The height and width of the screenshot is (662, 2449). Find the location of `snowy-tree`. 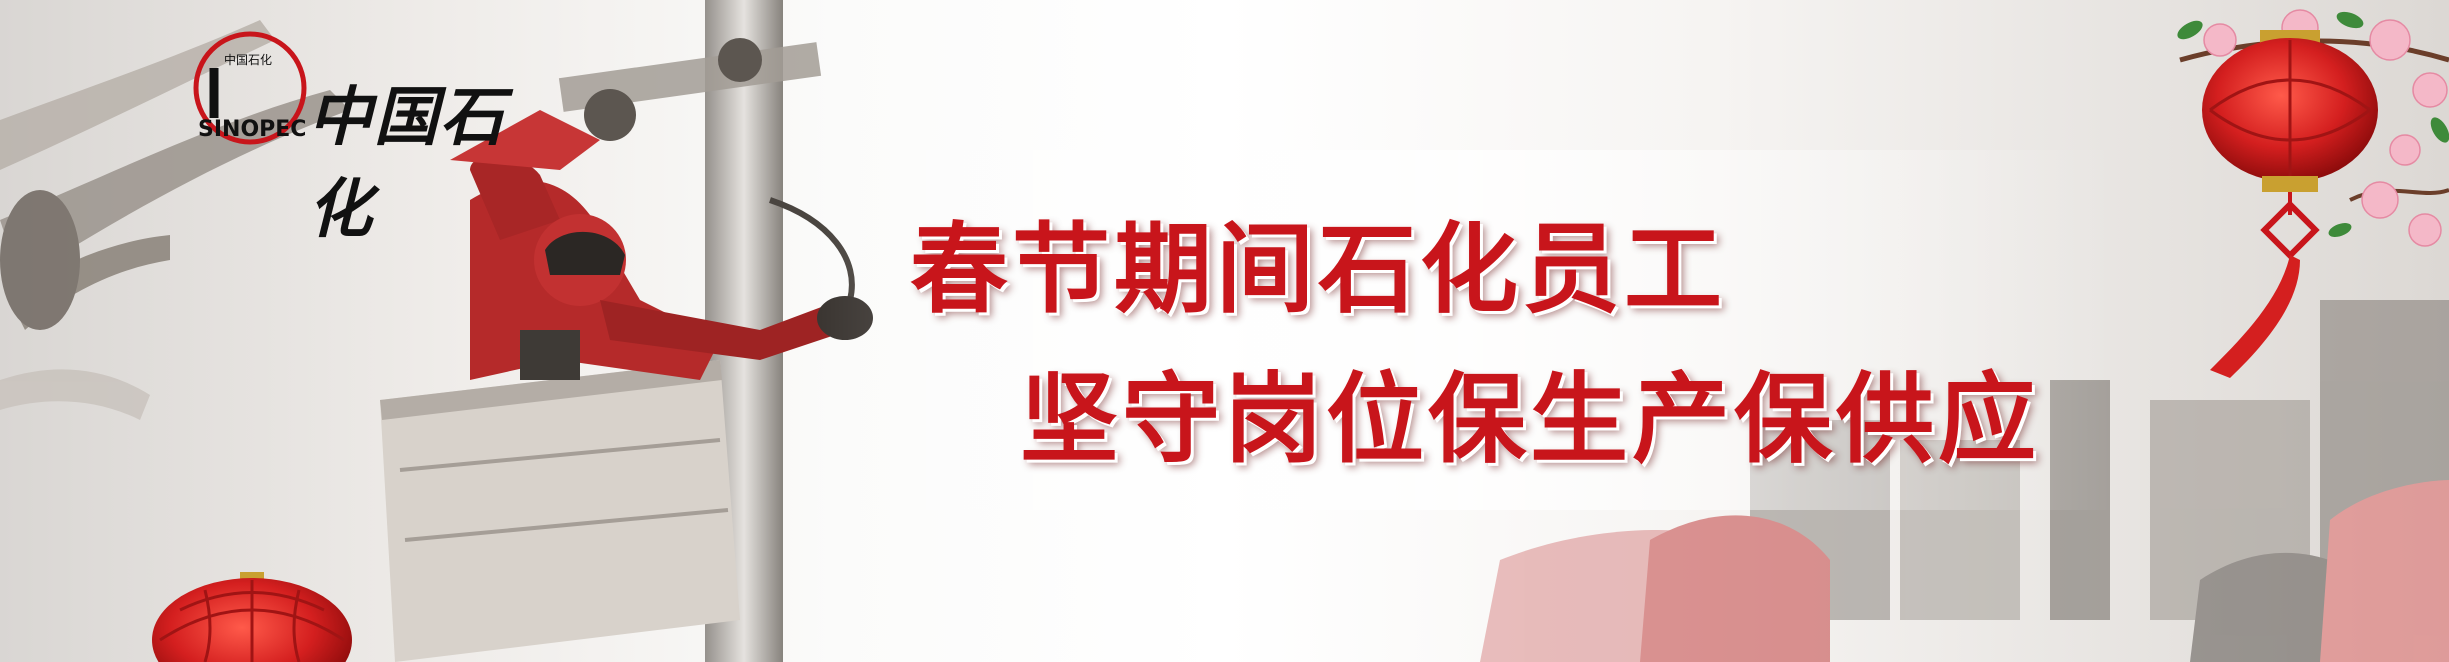

snowy-tree is located at coordinates (175, 220).